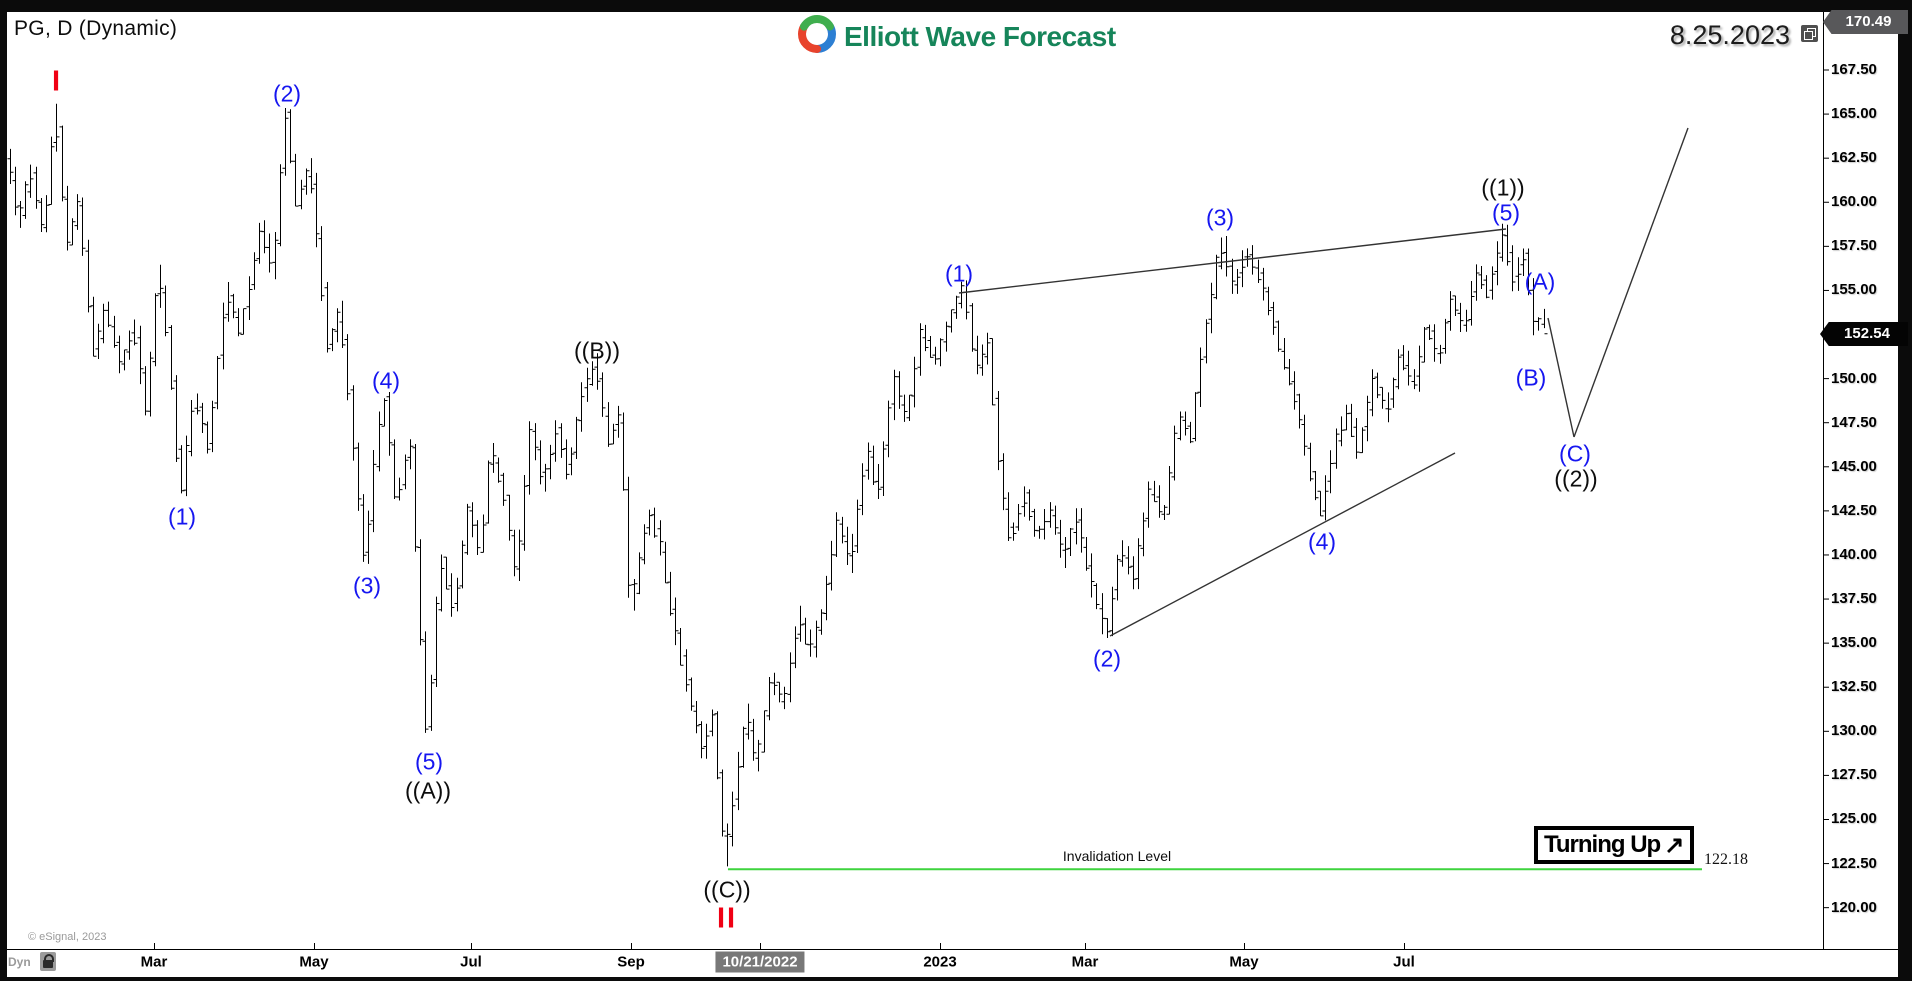 The height and width of the screenshot is (981, 1912). Describe the element at coordinates (1854, 643) in the screenshot. I see `price-axis-label: 135.00` at that location.